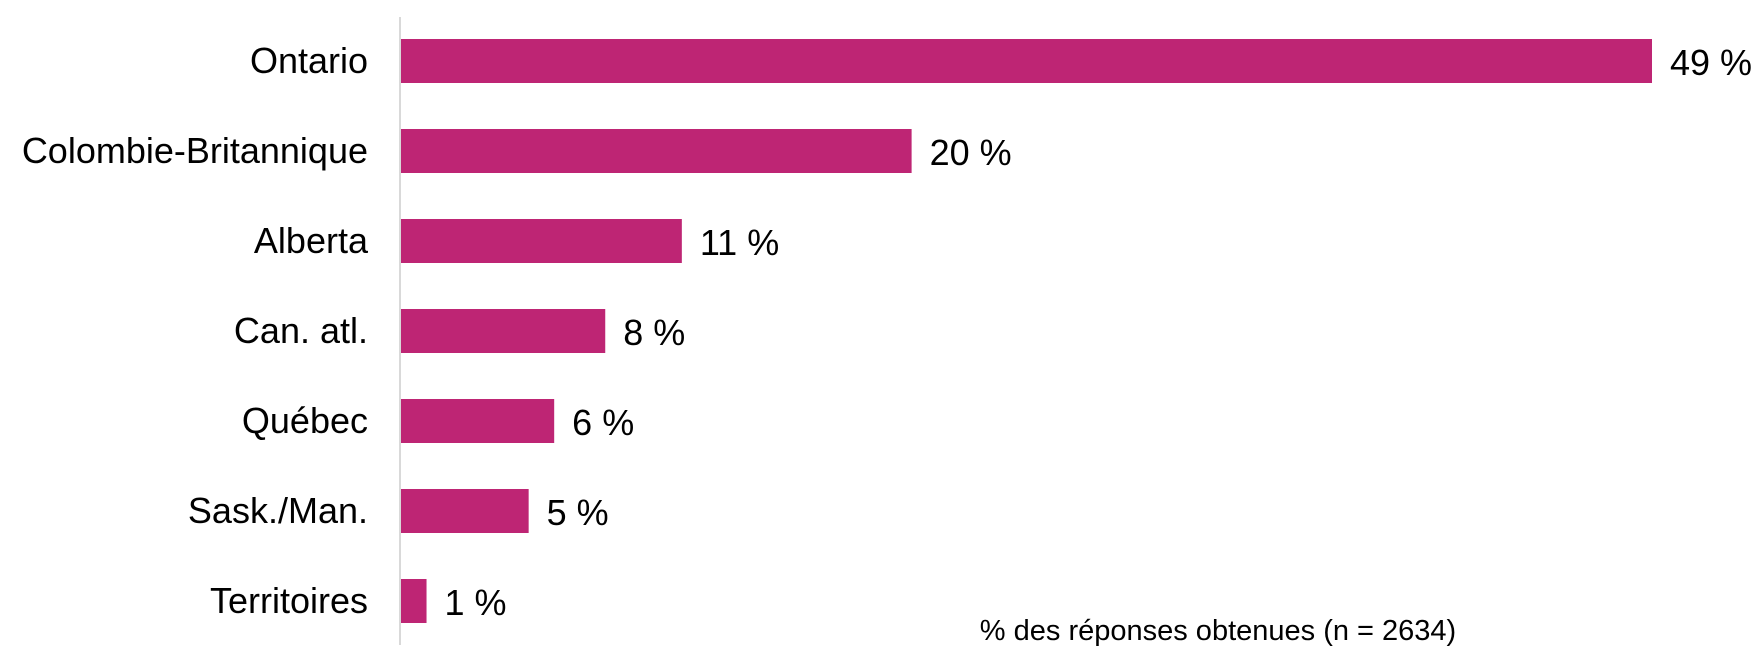 This screenshot has width=1760, height=668. What do you see at coordinates (739, 242) in the screenshot?
I see `value-label: 11 %` at bounding box center [739, 242].